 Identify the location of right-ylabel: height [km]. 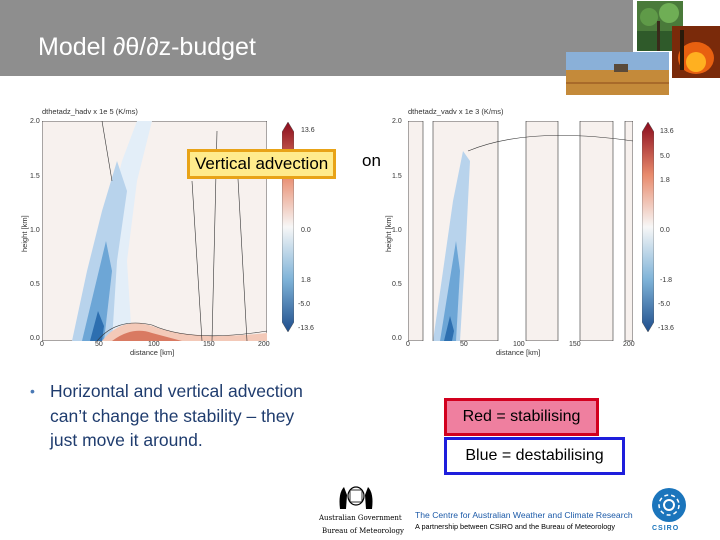
(388, 233).